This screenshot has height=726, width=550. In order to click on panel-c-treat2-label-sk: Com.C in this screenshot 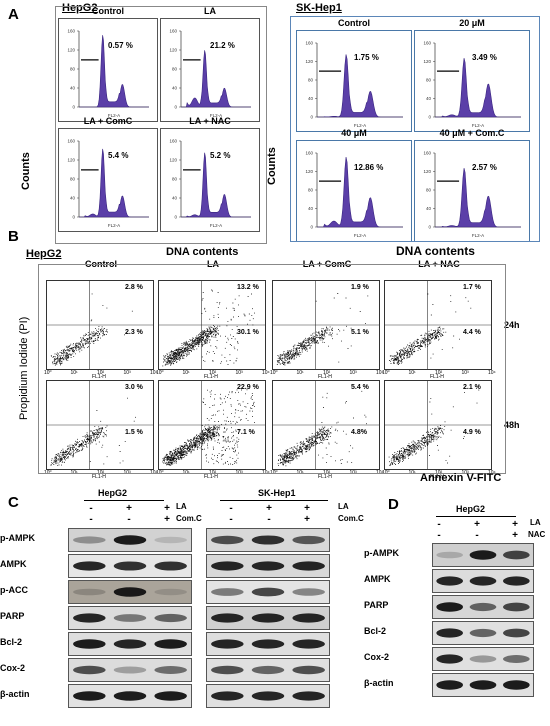, I will do `click(351, 518)`.